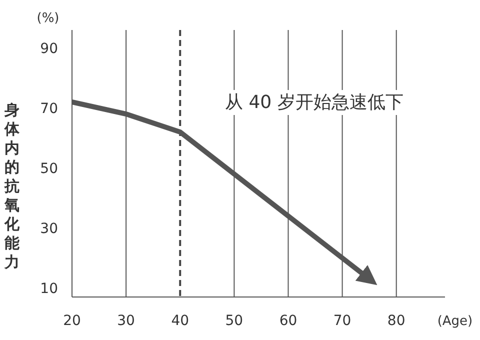 The height and width of the screenshot is (340, 480). Describe the element at coordinates (49, 229) in the screenshot. I see `y-tick-label: 30` at that location.